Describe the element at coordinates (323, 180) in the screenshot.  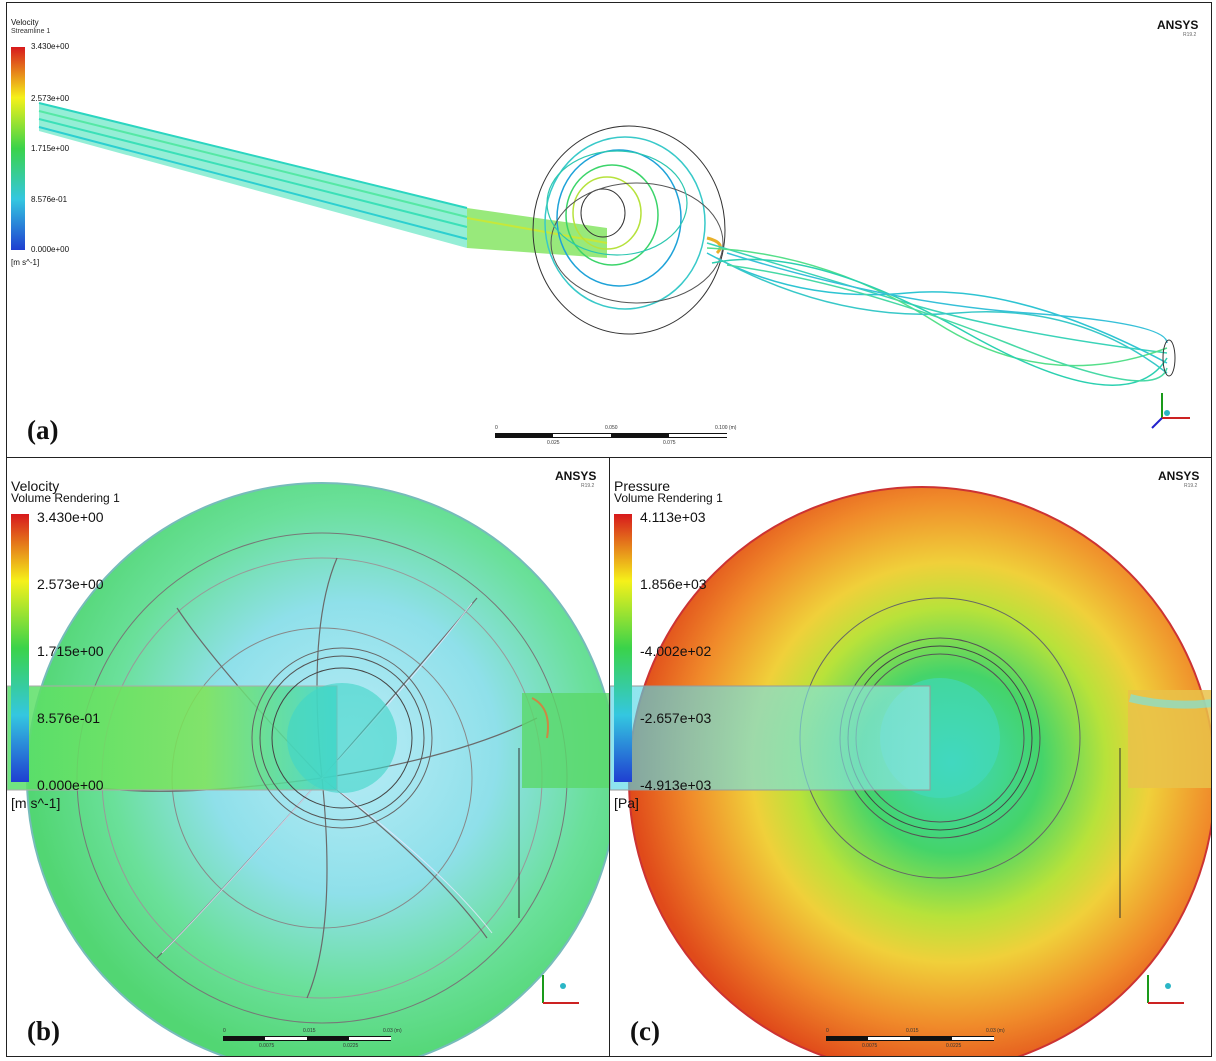
I see `inlet-pipe-streamlines` at that location.